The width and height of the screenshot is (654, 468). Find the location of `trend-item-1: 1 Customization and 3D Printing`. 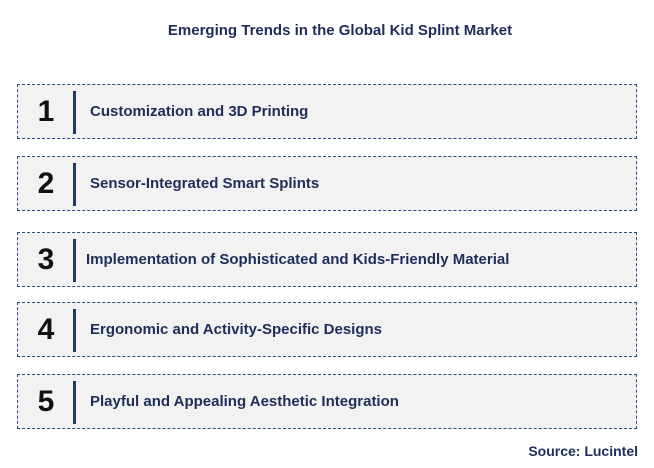

trend-item-1: 1 Customization and 3D Printing is located at coordinates (327, 111).